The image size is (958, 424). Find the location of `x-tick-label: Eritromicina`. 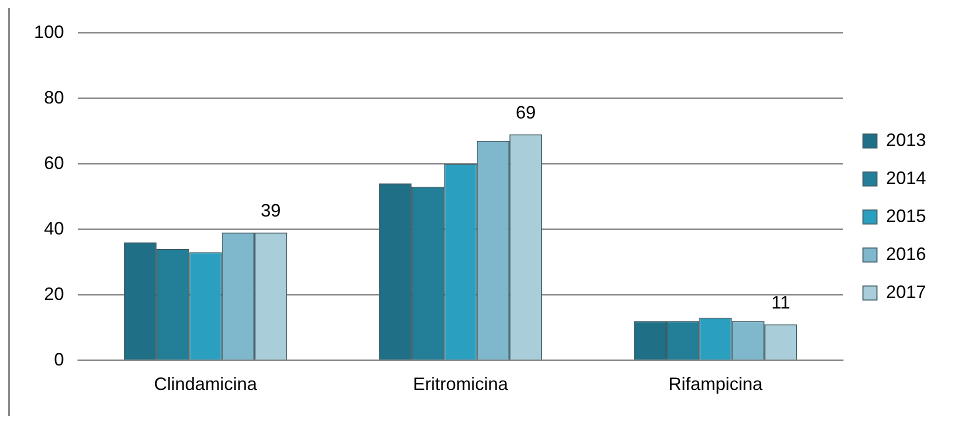

x-tick-label: Eritromicina is located at coordinates (460, 384).